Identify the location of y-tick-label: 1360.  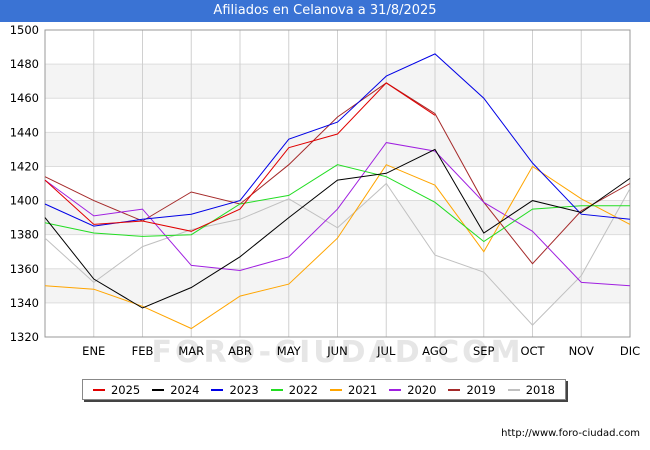
(24, 269).